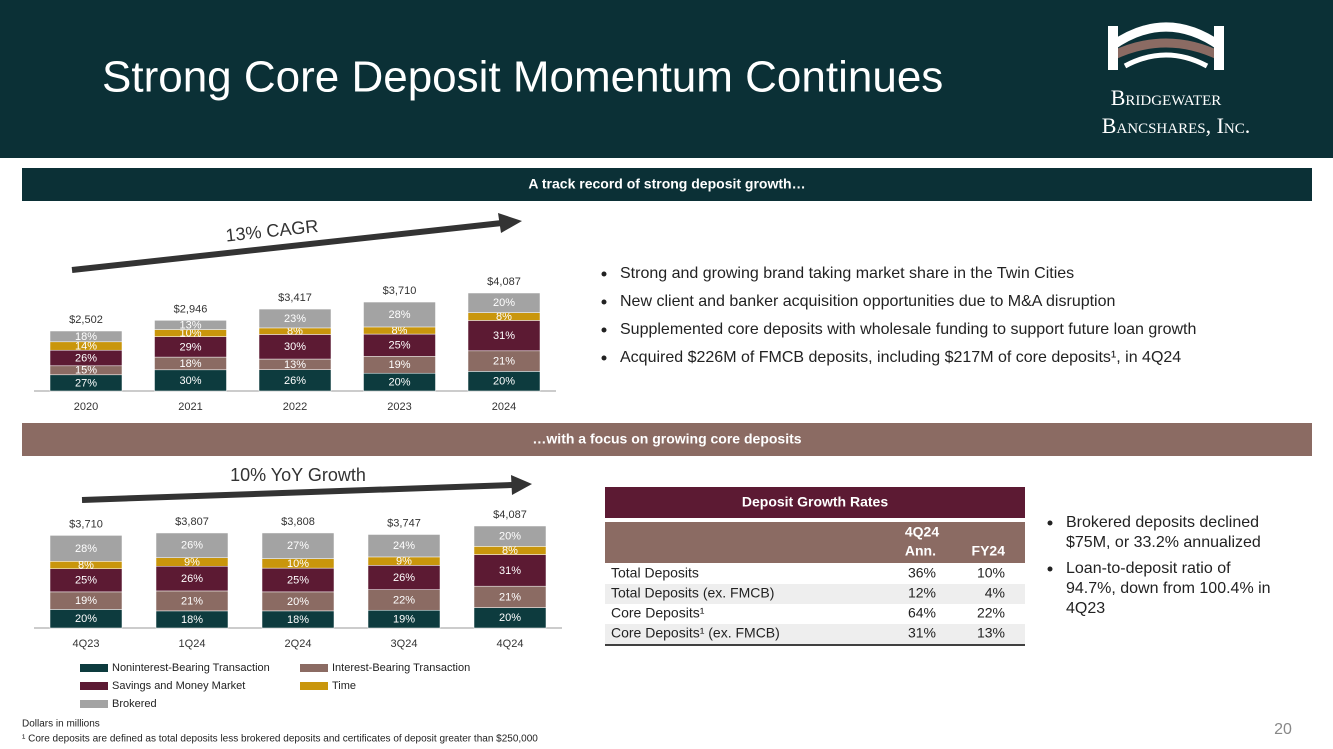 Image resolution: width=1333 pixels, height=749 pixels. What do you see at coordinates (86, 346) in the screenshot?
I see `data-label: 14%` at bounding box center [86, 346].